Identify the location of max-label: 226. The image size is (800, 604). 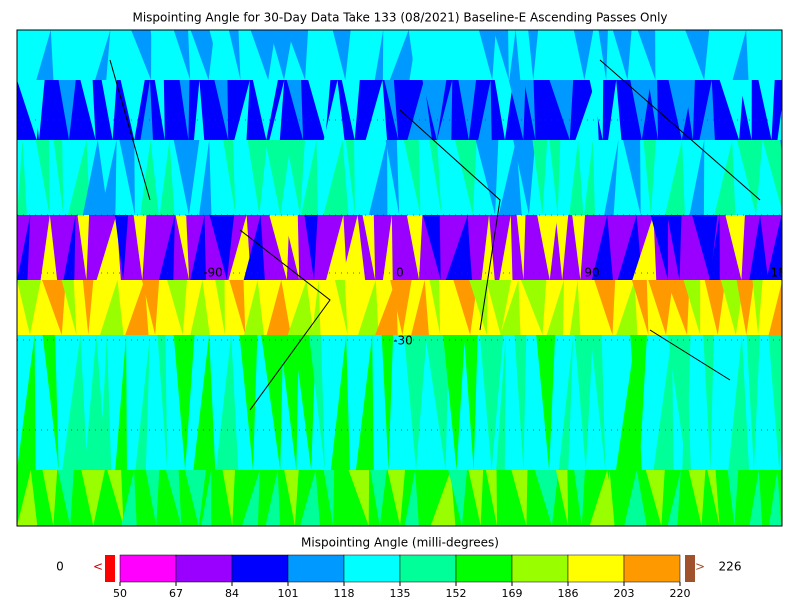
(730, 567).